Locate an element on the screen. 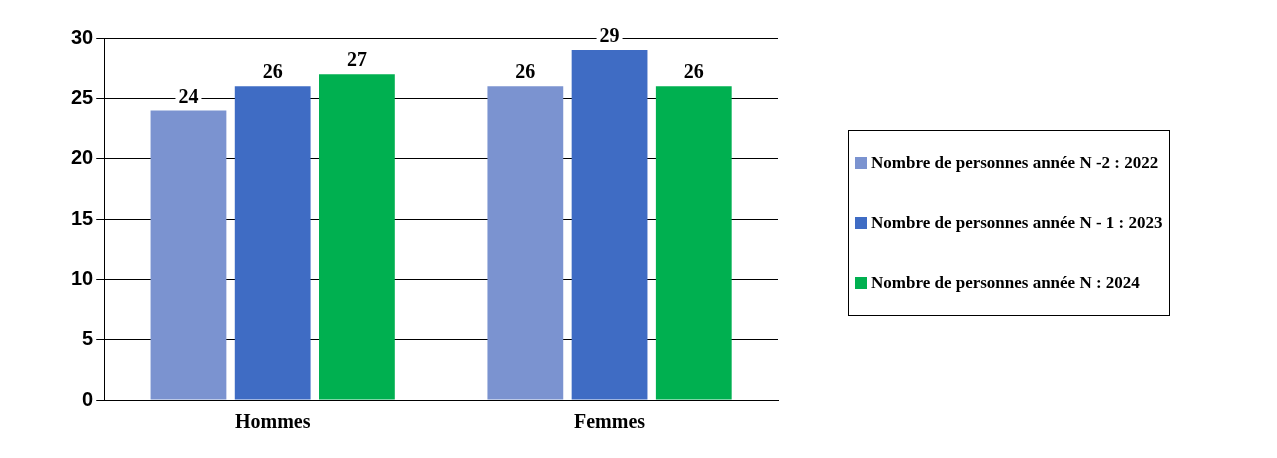 The image size is (1277, 458). y-tick-label: 25 is located at coordinates (82, 96).